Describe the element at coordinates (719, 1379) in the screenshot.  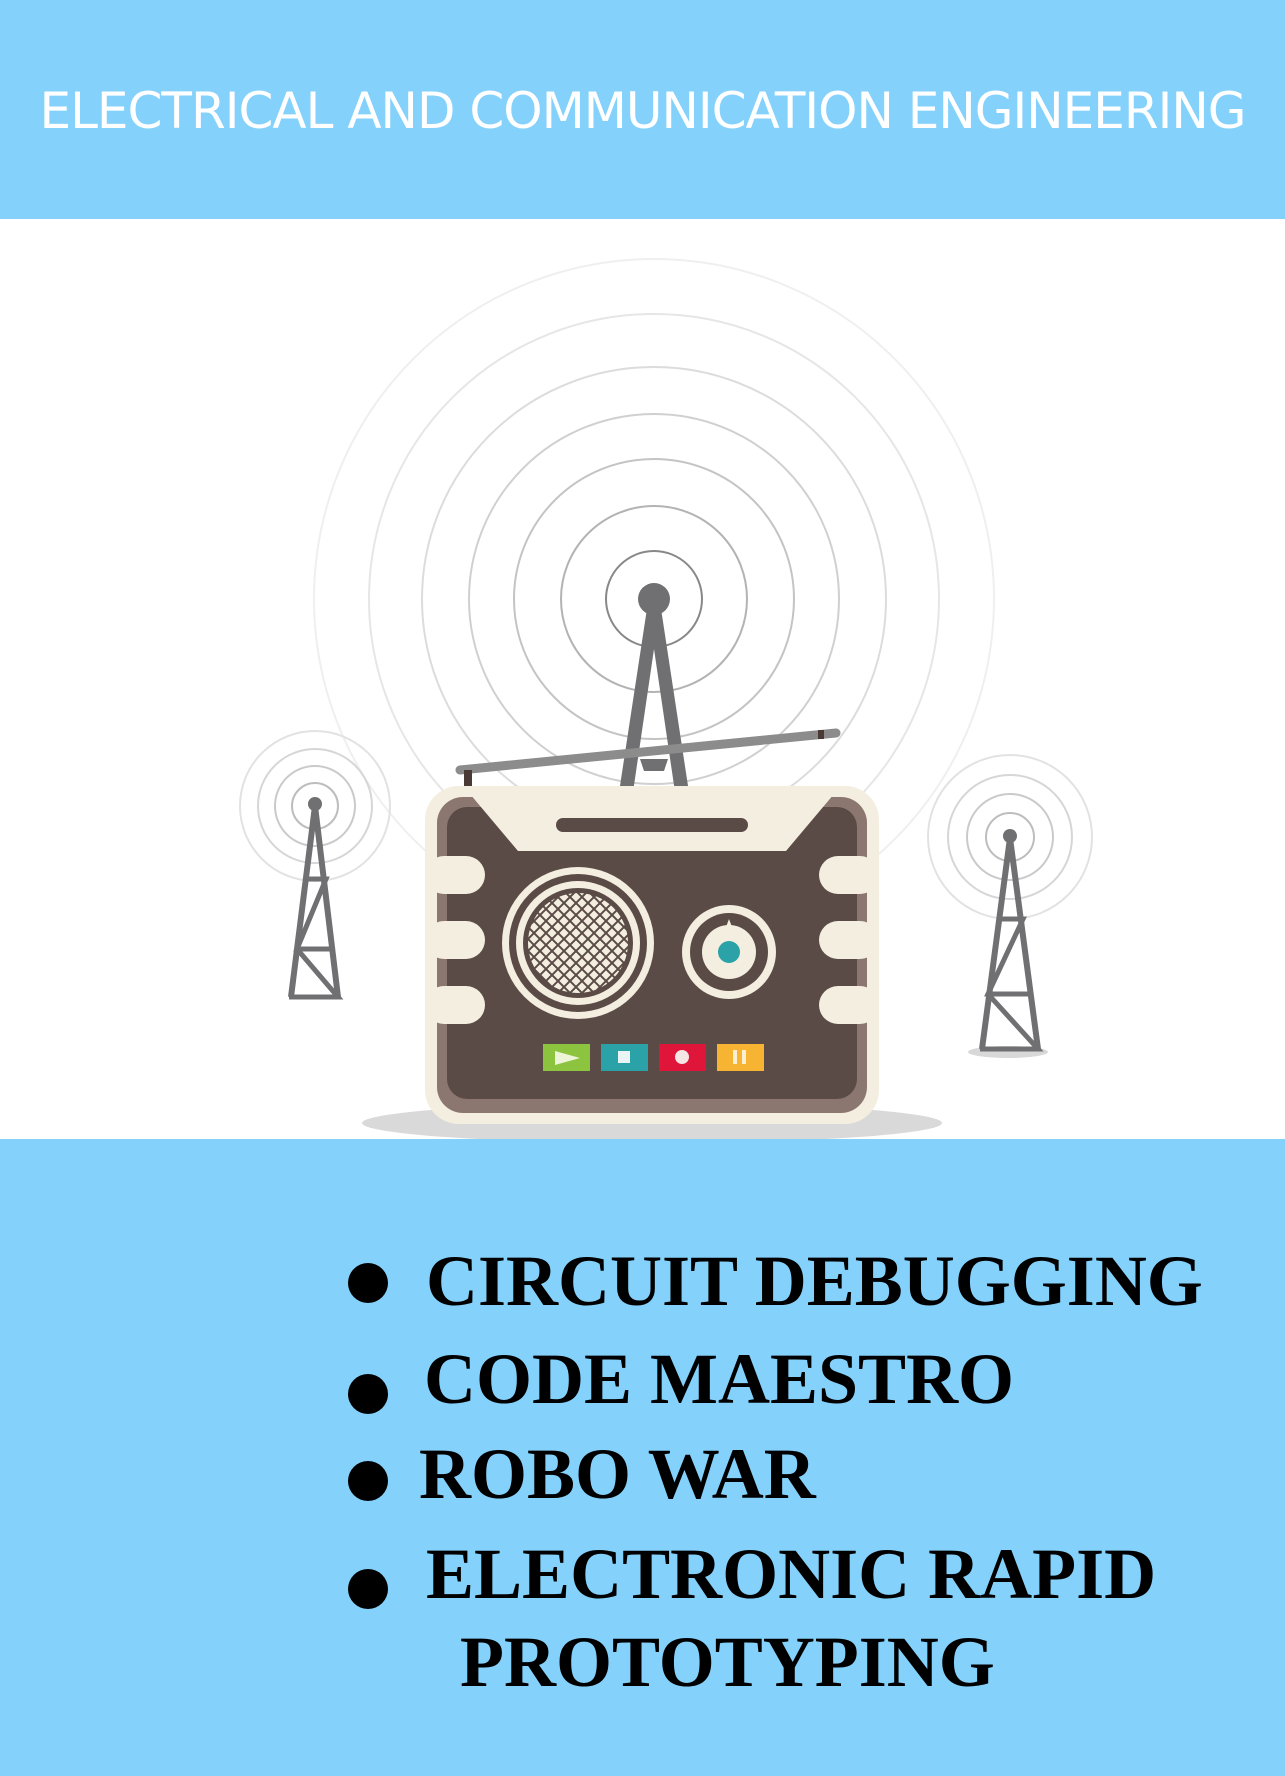
I see `event-code-maestro: CODE MAESTRO` at that location.